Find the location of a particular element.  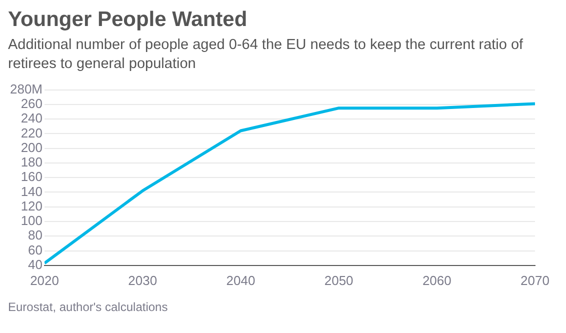

y-tick-label: 140 is located at coordinates (31, 191).